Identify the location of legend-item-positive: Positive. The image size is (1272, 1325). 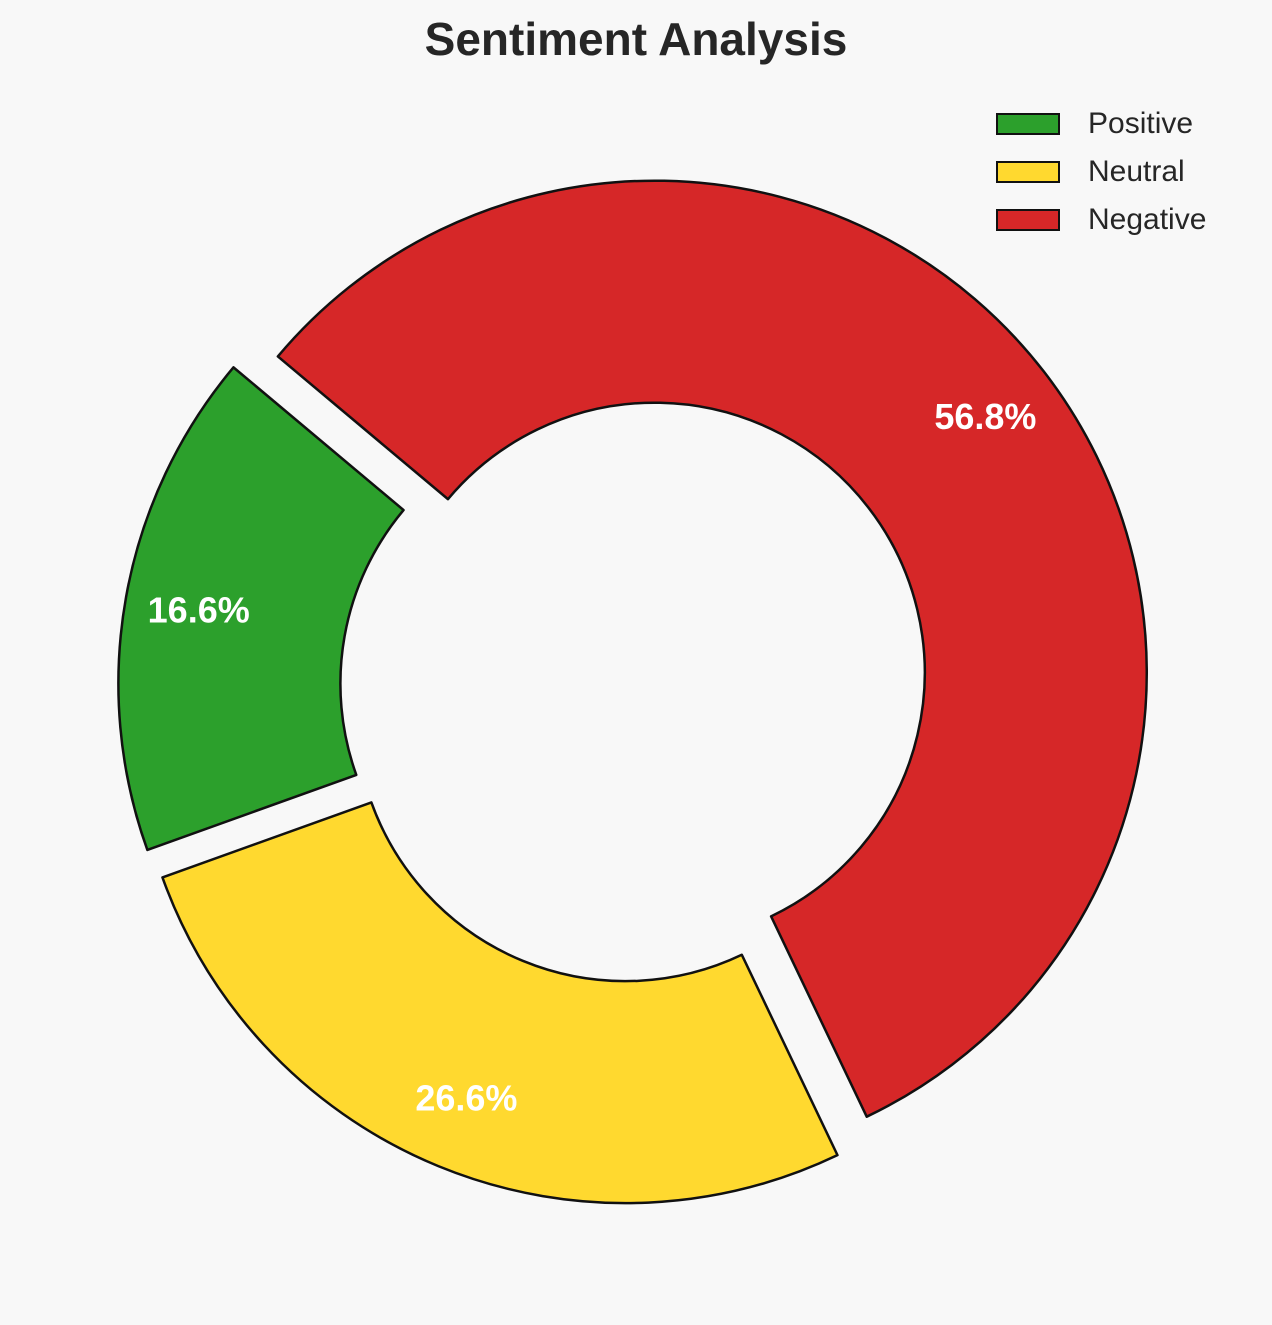
(1101, 124).